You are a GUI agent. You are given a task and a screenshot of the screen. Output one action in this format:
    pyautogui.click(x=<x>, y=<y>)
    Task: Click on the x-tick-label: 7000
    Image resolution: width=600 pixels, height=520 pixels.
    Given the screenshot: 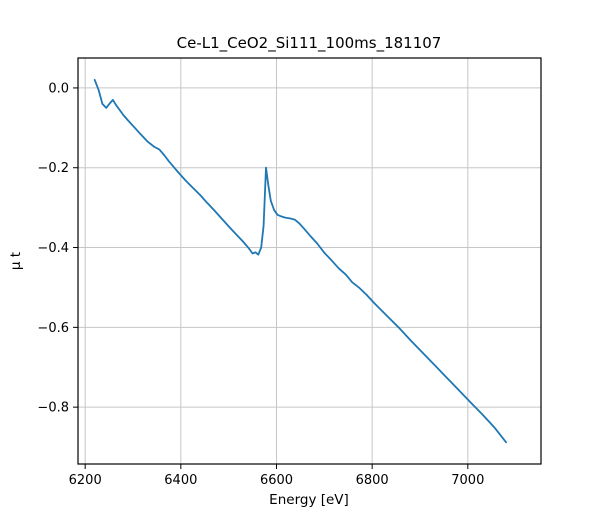 What is the action you would take?
    pyautogui.click(x=467, y=480)
    